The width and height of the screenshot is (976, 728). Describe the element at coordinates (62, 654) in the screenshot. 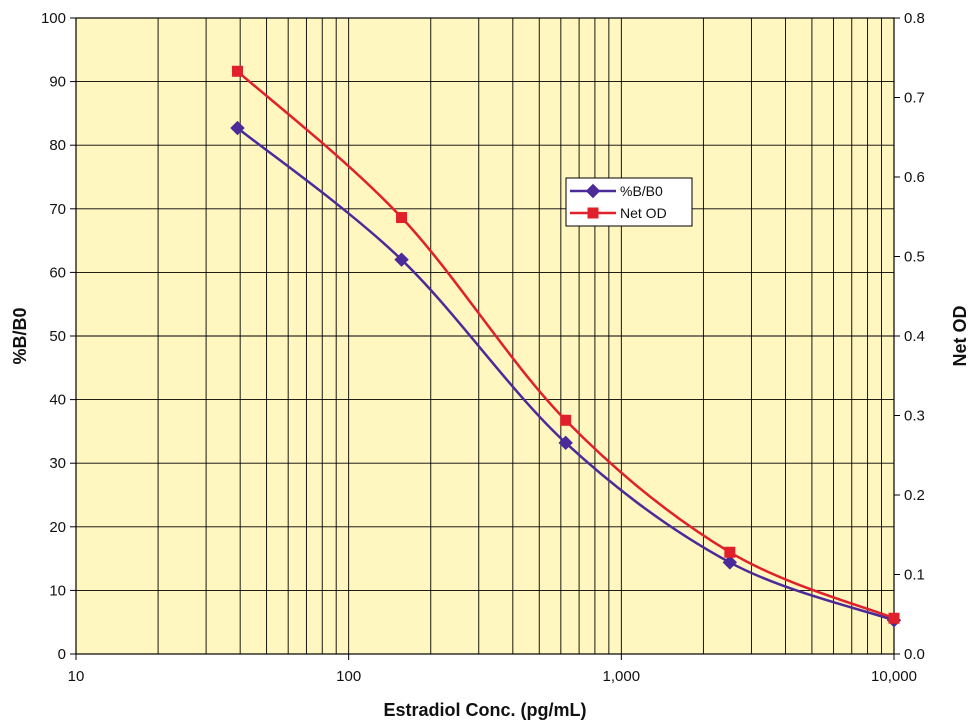

I see `y-tick-label: 0` at that location.